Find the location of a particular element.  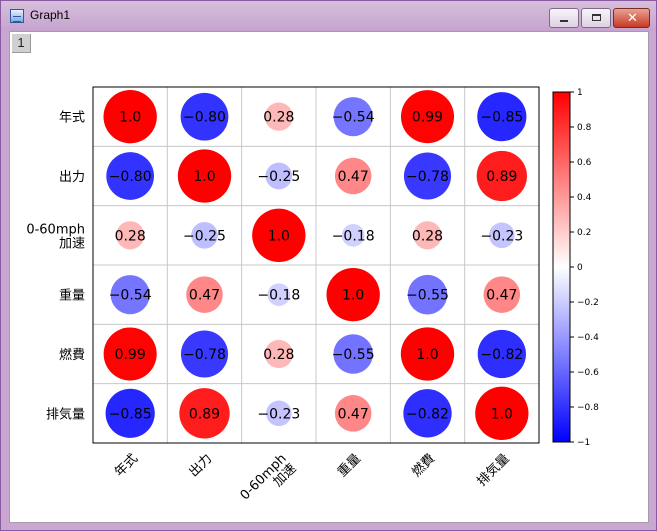

colorbar-tick-label: −1 is located at coordinates (583, 443).